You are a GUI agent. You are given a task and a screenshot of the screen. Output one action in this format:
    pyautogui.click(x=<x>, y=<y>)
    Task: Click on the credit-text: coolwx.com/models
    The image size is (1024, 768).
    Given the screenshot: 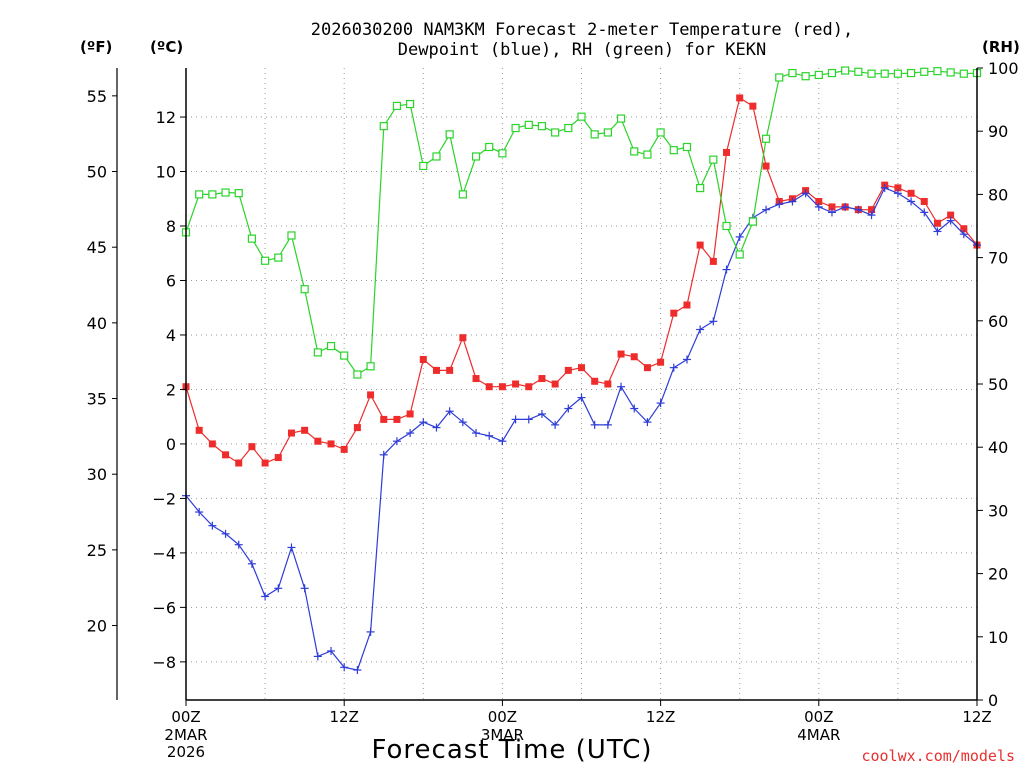 What is the action you would take?
    pyautogui.click(x=938, y=756)
    